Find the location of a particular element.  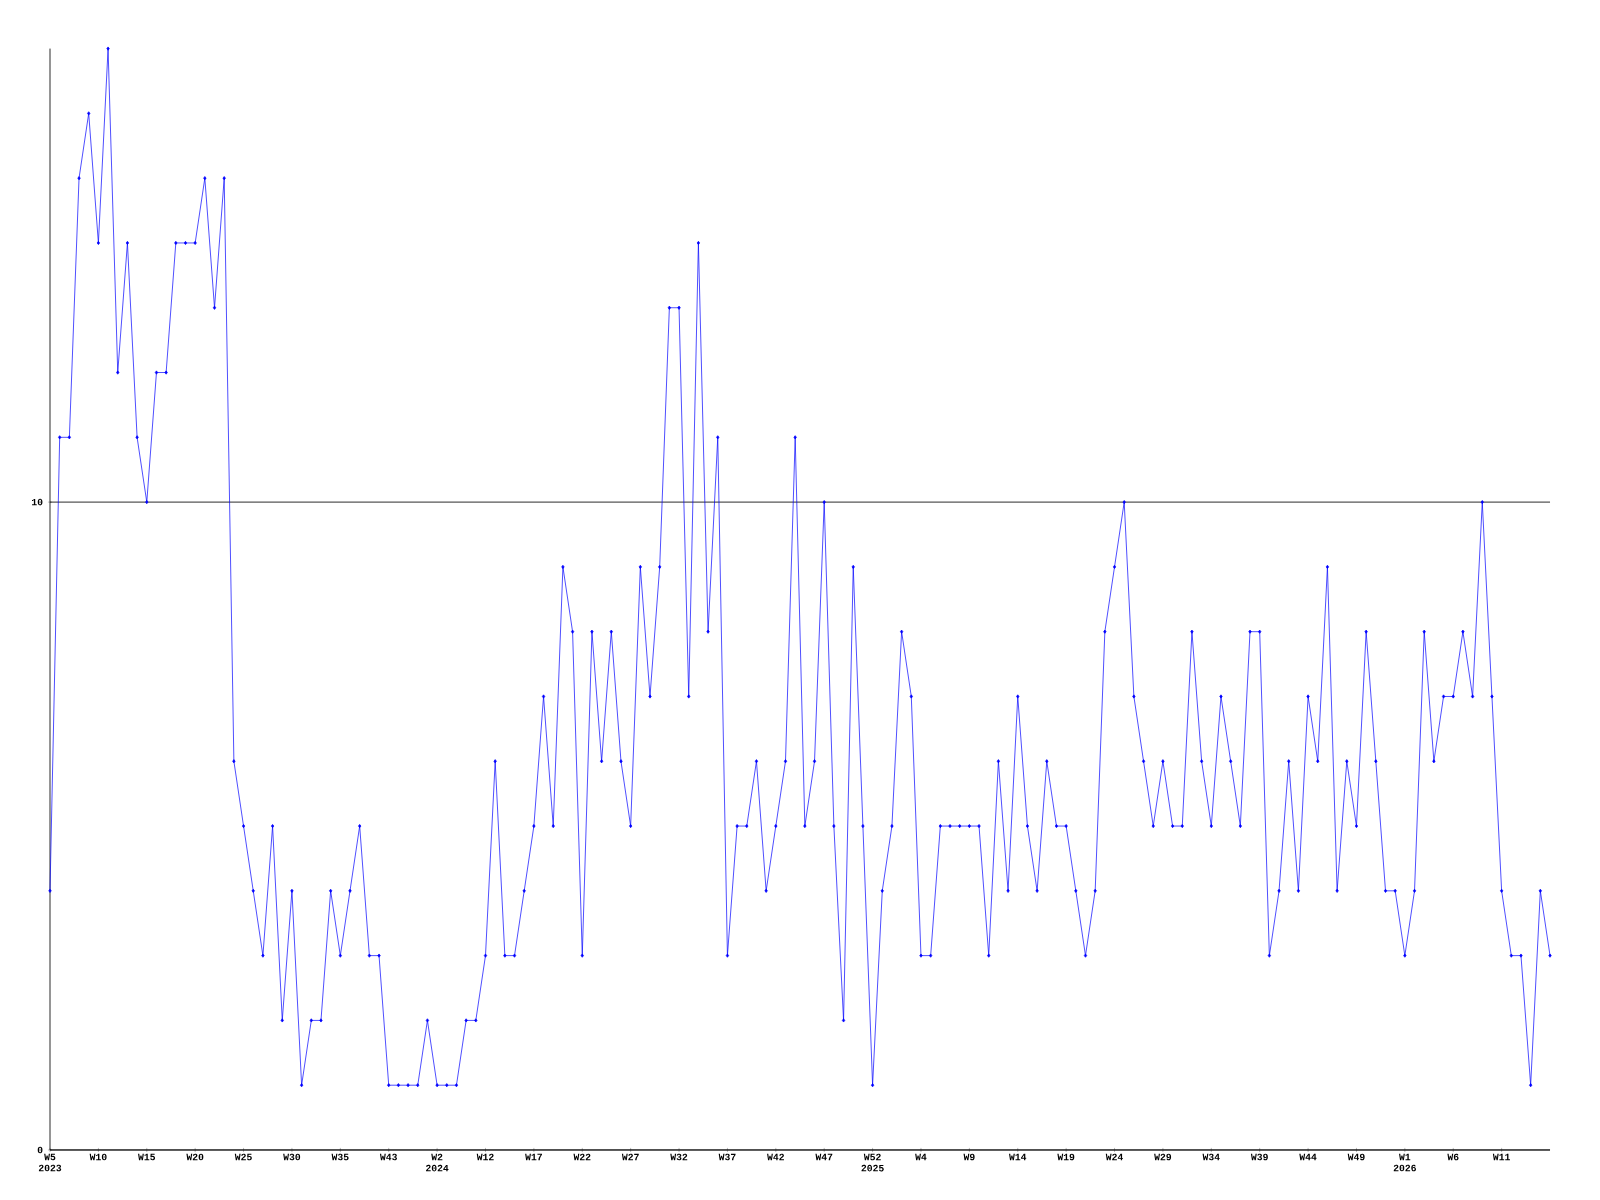

x-tick-label: W49 is located at coordinates (1356, 1157).